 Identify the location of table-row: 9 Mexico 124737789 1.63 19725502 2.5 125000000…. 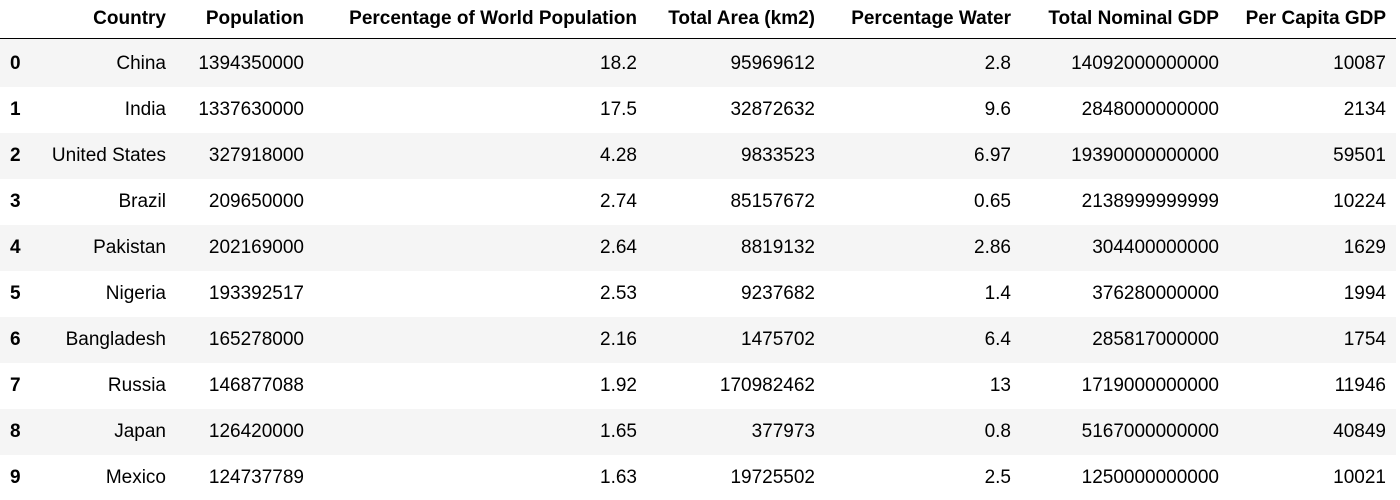
(698, 477).